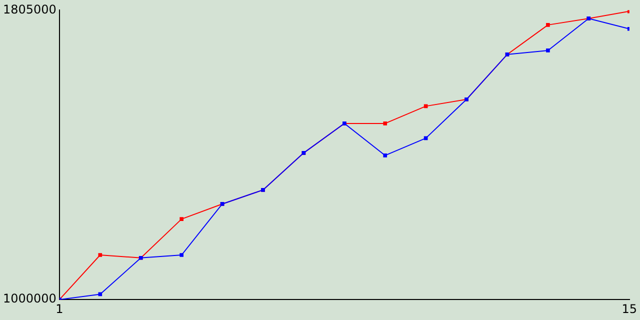  Describe the element at coordinates (60, 309) in the screenshot. I see `x-tick-label: 1` at that location.